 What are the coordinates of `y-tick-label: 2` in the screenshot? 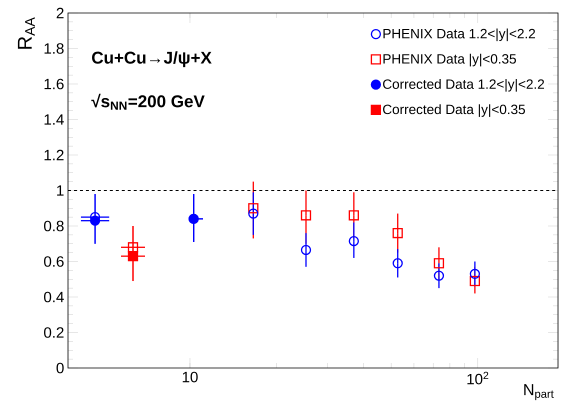 It's located at (60, 13).